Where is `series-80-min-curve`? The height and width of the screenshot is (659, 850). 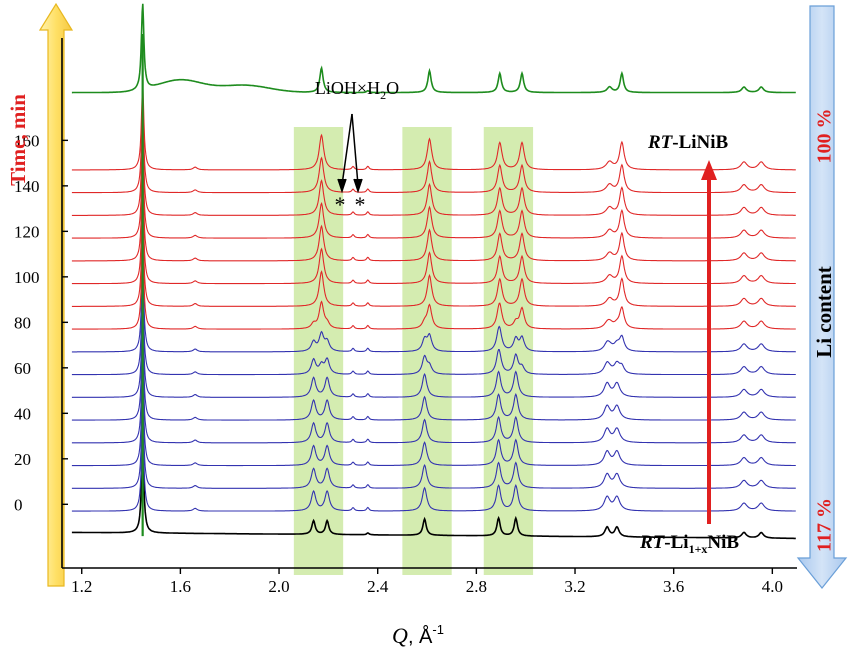 series-80-min-curve is located at coordinates (433, 309).